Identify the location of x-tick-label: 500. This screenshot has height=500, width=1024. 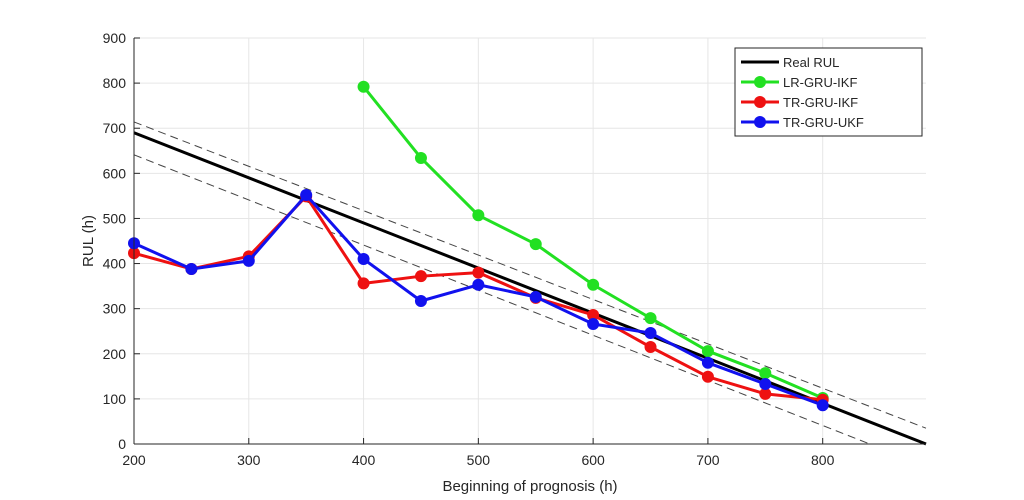
(479, 460).